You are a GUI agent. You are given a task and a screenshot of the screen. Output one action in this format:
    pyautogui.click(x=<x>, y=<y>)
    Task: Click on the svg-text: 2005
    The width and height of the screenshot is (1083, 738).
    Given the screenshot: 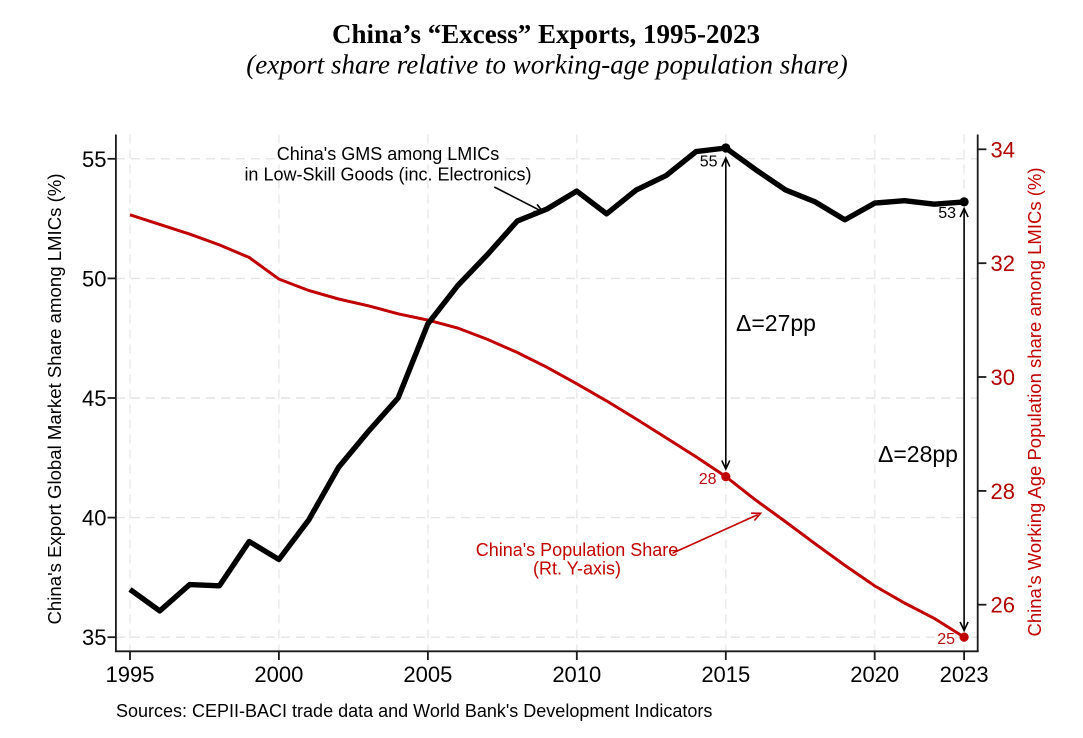 What is the action you would take?
    pyautogui.click(x=427, y=674)
    